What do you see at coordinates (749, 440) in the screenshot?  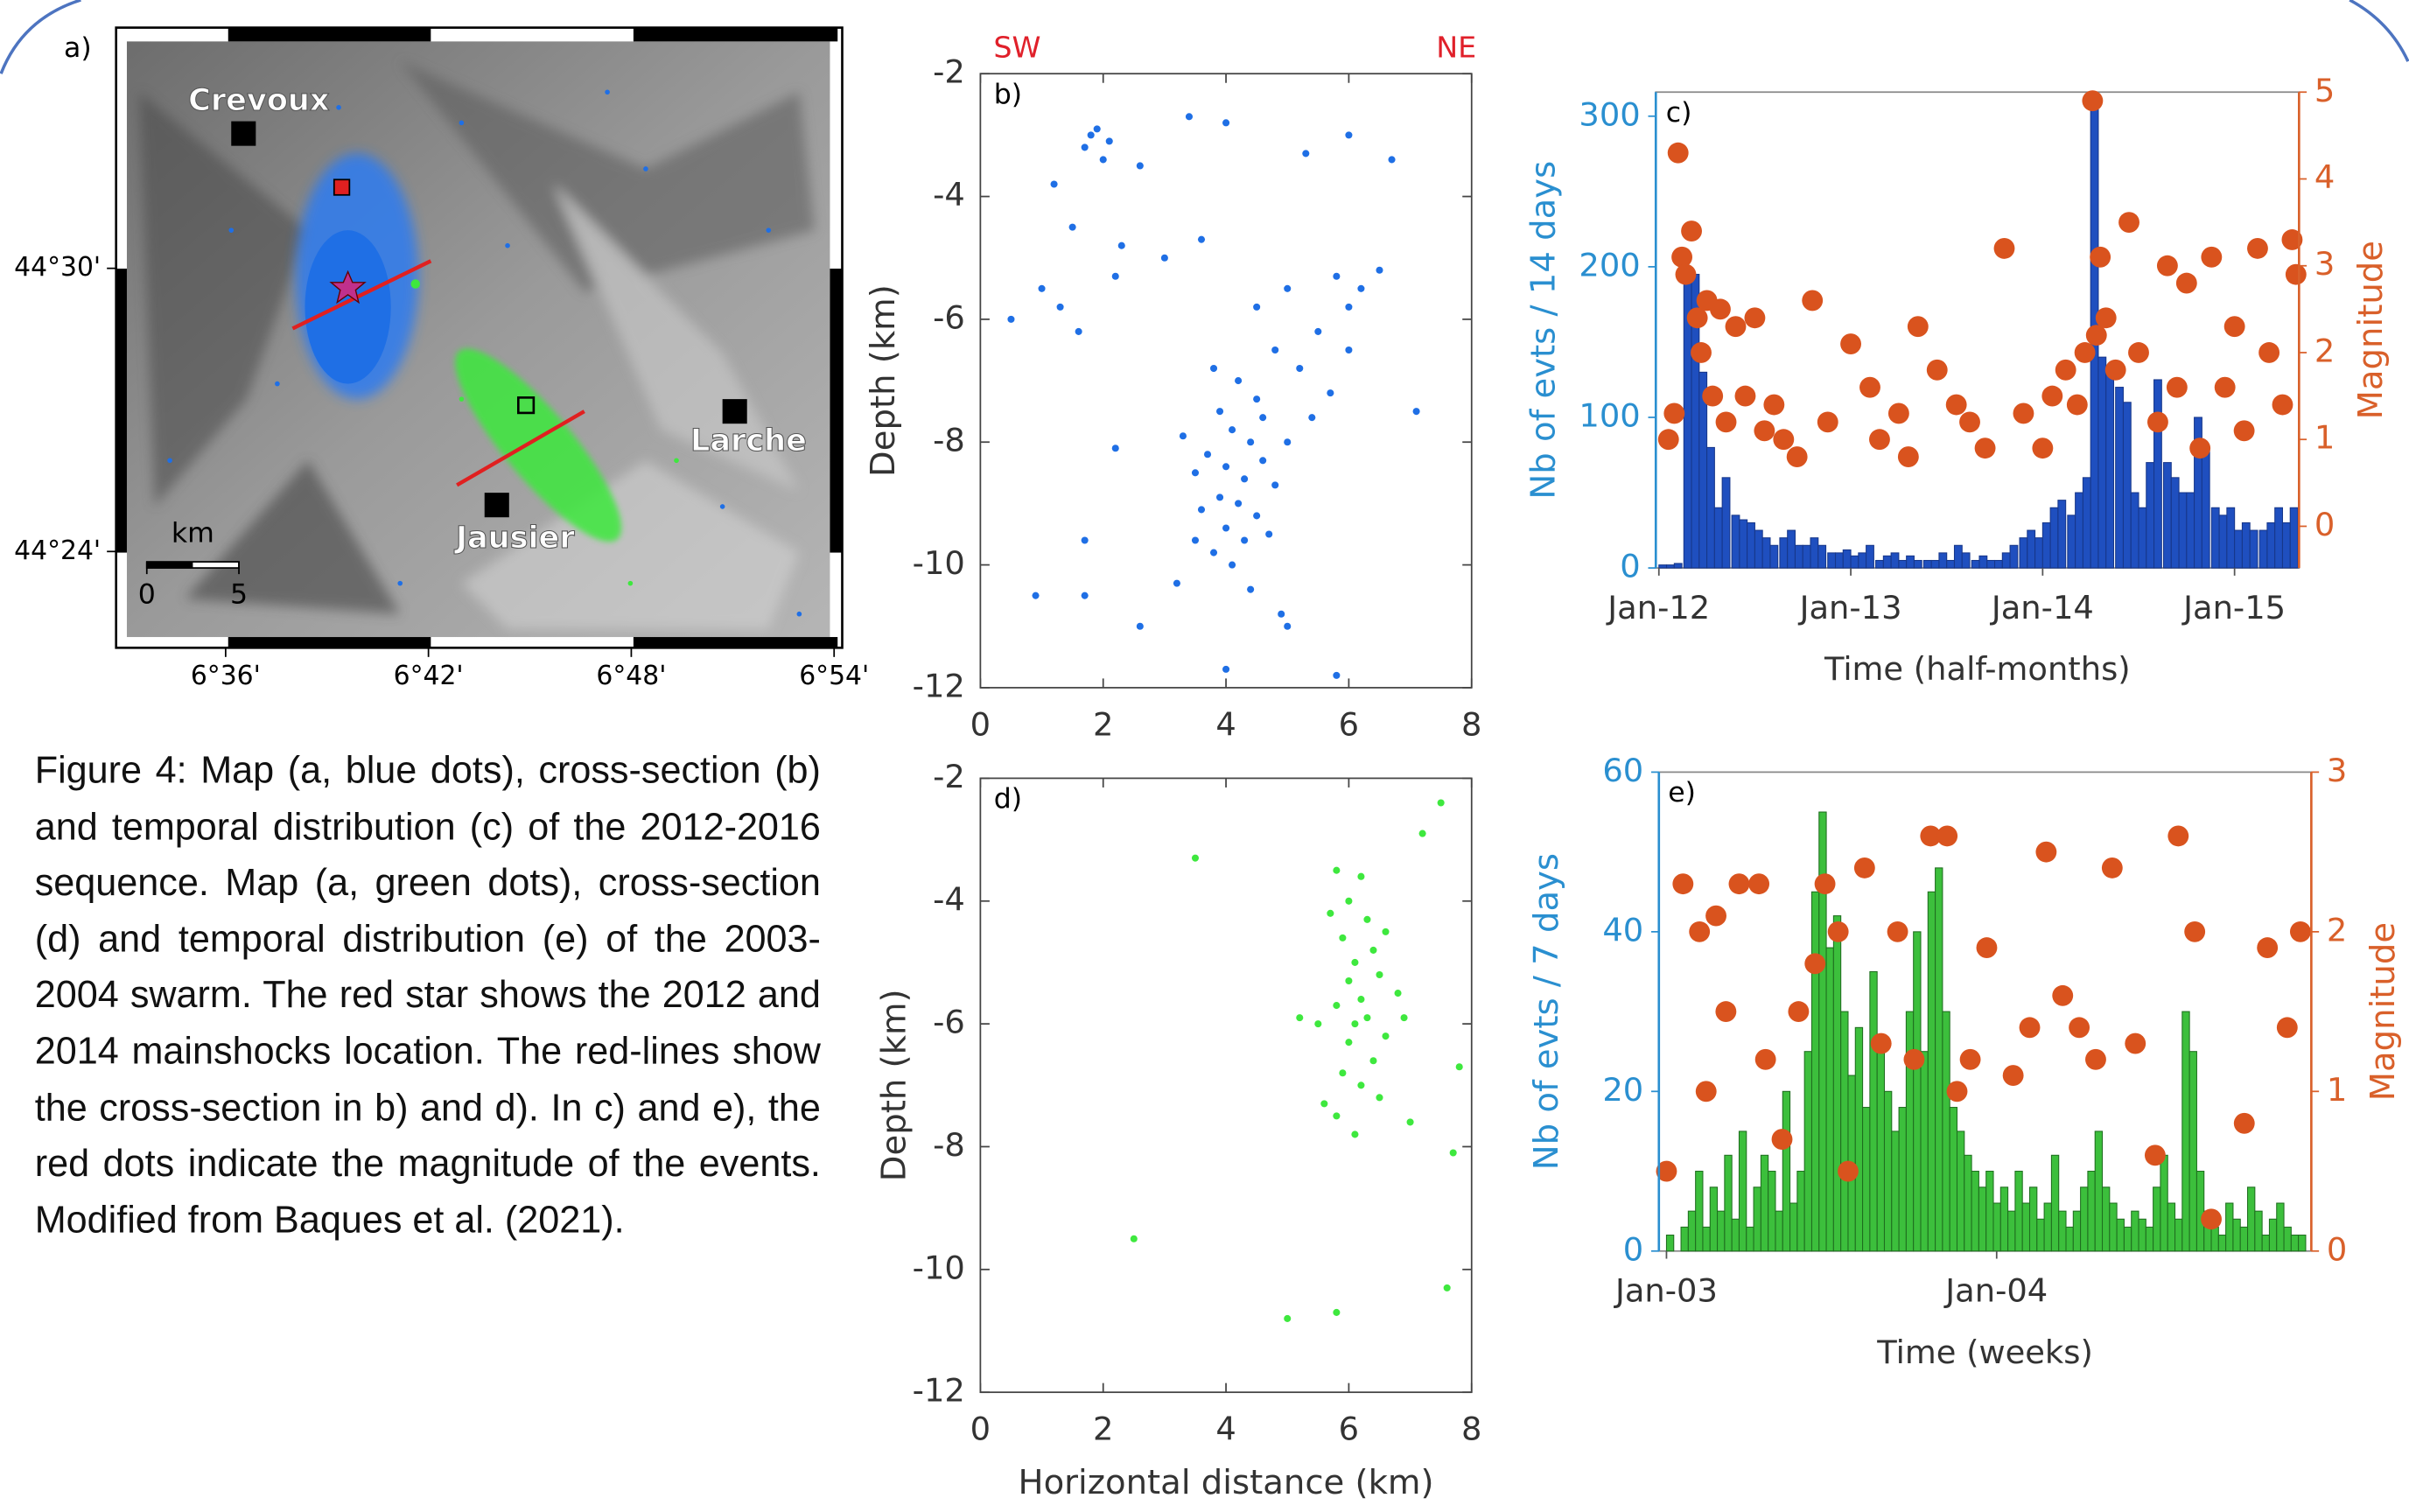 I see `place-label: Larche` at bounding box center [749, 440].